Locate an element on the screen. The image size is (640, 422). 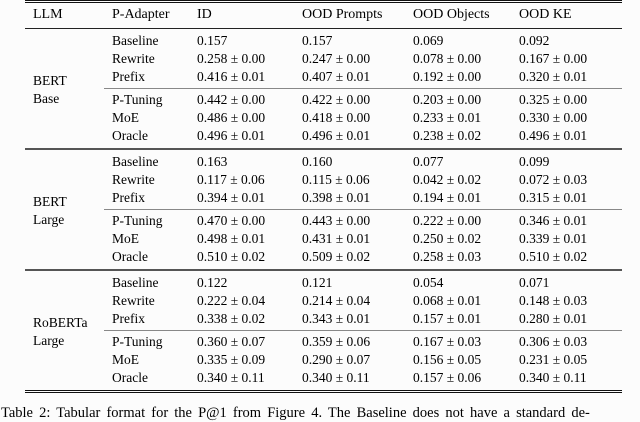
metric-cell-ood-ke: 0.092 is located at coordinates (534, 40).